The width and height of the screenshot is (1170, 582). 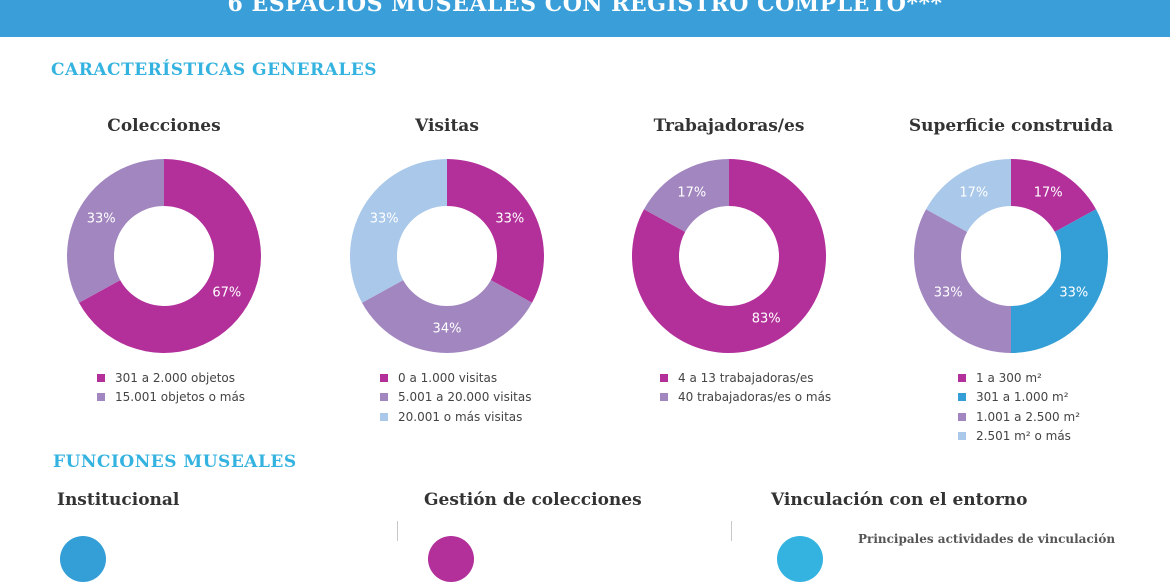 I want to click on collections-icon, so click(x=451, y=559).